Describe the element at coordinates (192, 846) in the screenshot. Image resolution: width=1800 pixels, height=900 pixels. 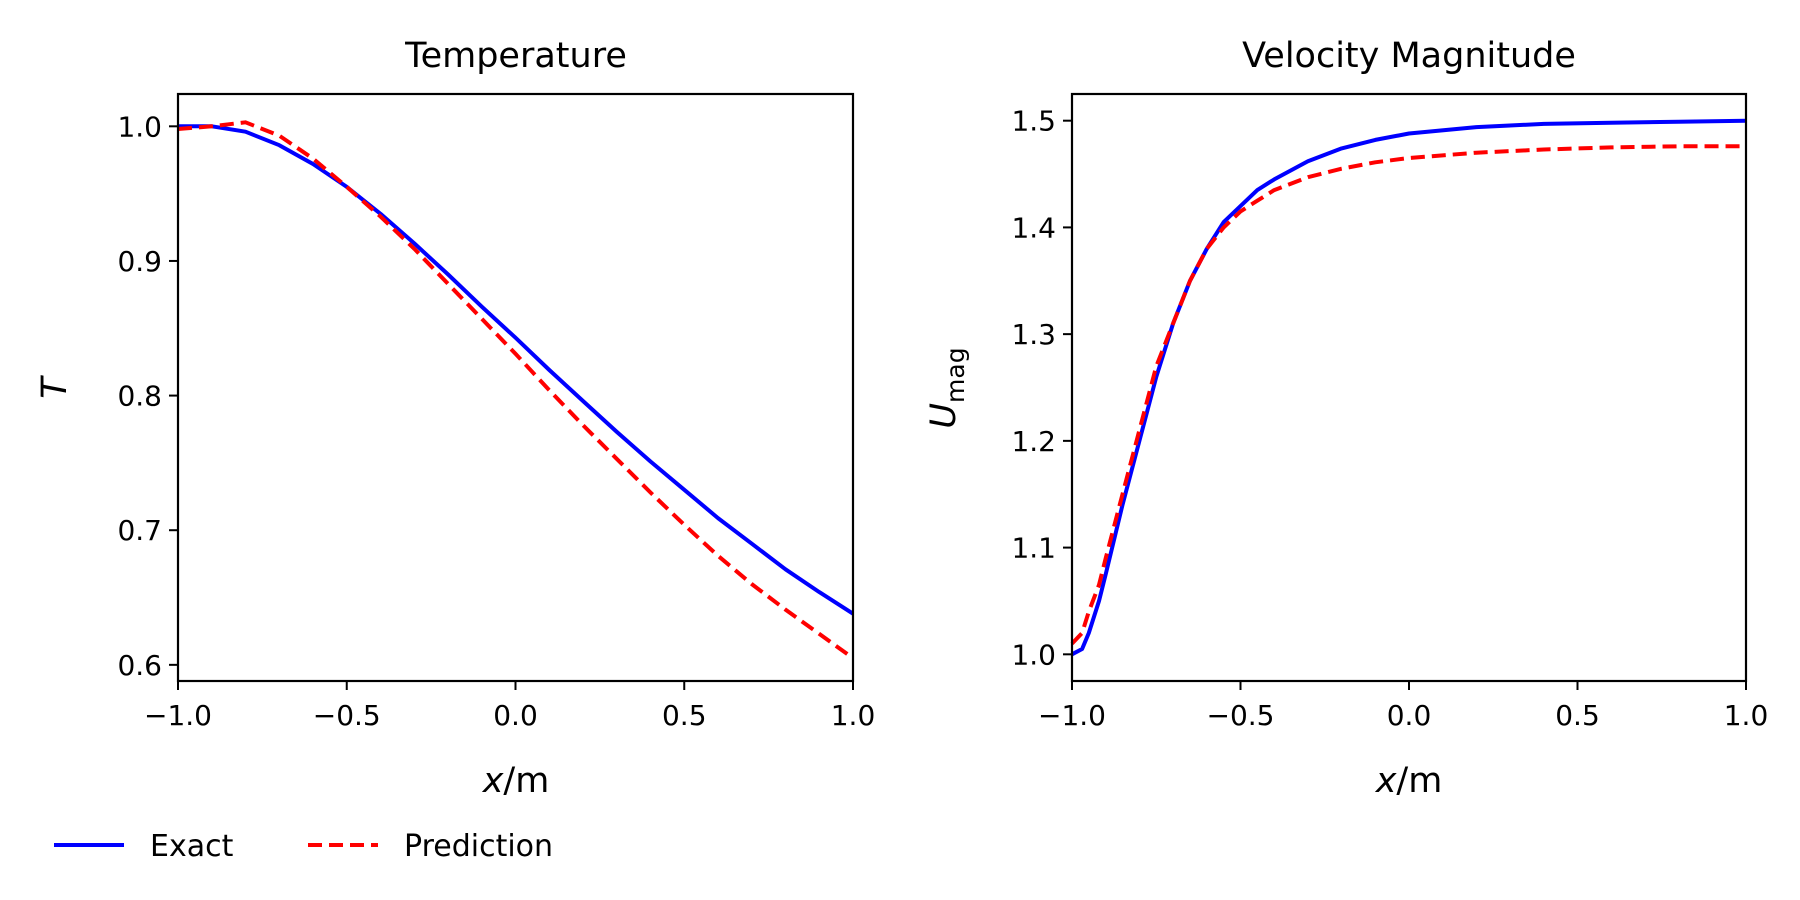
I see `legend-exact-label: Exact` at that location.